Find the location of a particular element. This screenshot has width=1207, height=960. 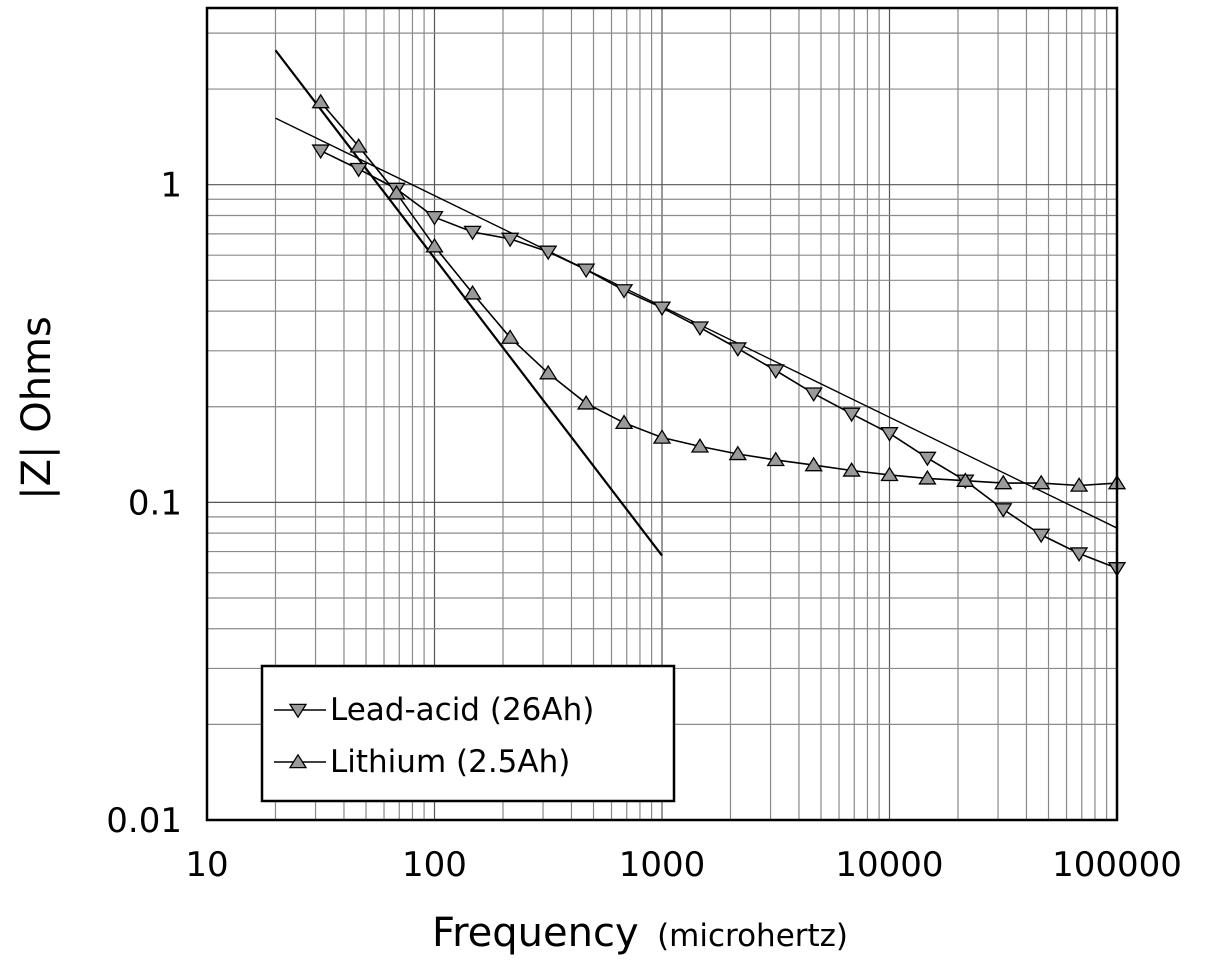

y-tick-label: 0.01 is located at coordinates (144, 821).